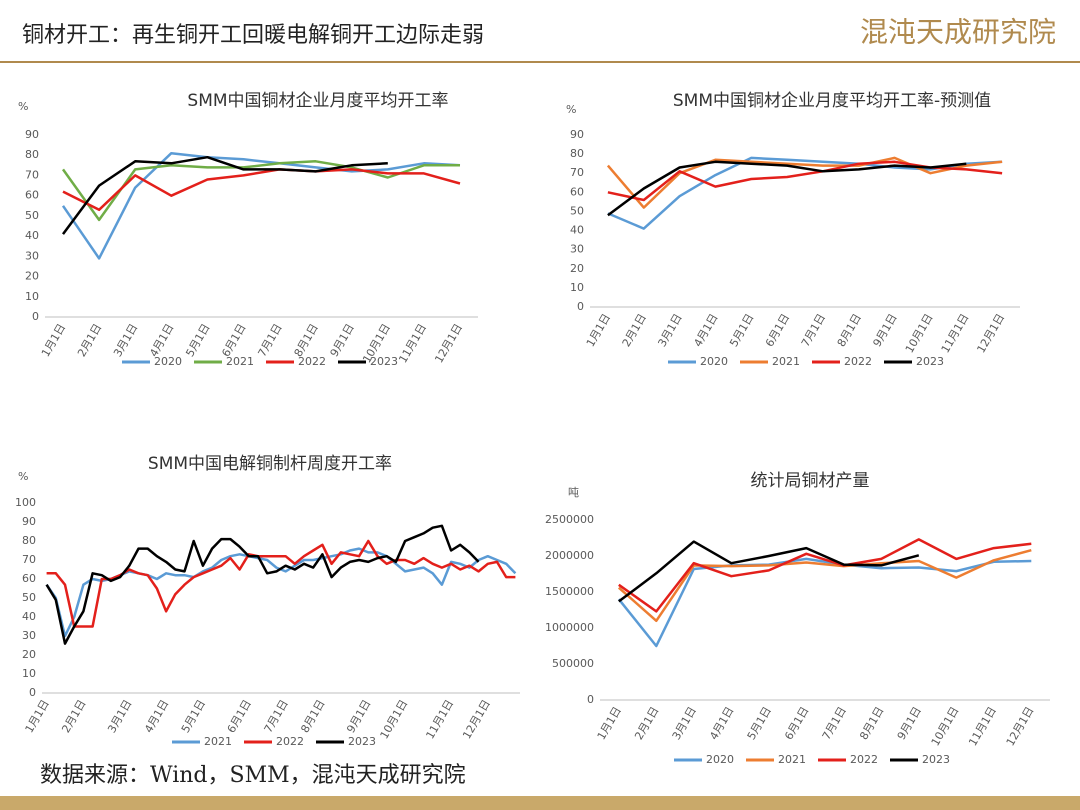 The width and height of the screenshot is (1080, 810). Describe the element at coordinates (25, 502) in the screenshot. I see `y-tick-label: 100` at that location.